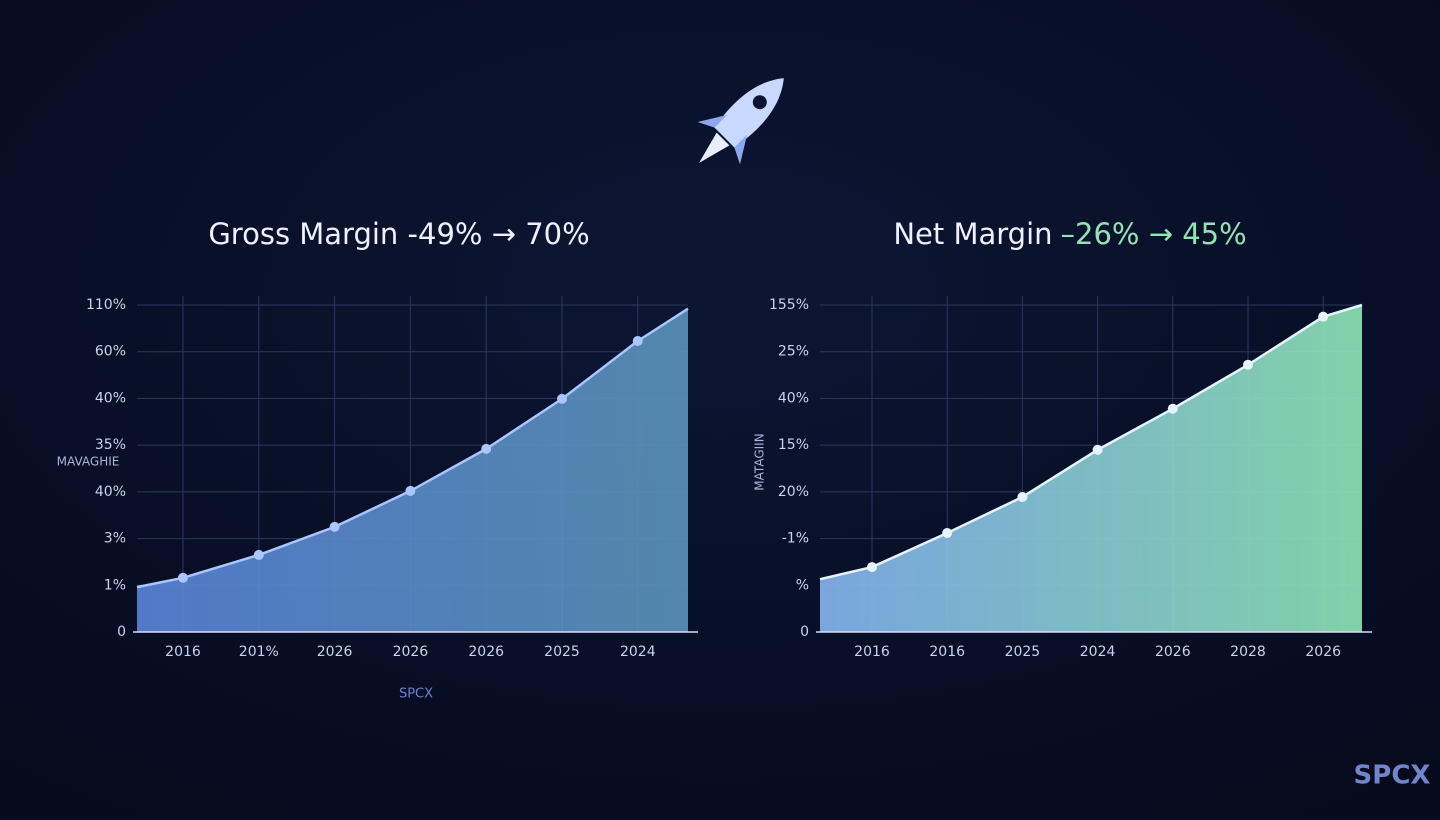  Describe the element at coordinates (793, 445) in the screenshot. I see `y-tick-label: 15%` at that location.